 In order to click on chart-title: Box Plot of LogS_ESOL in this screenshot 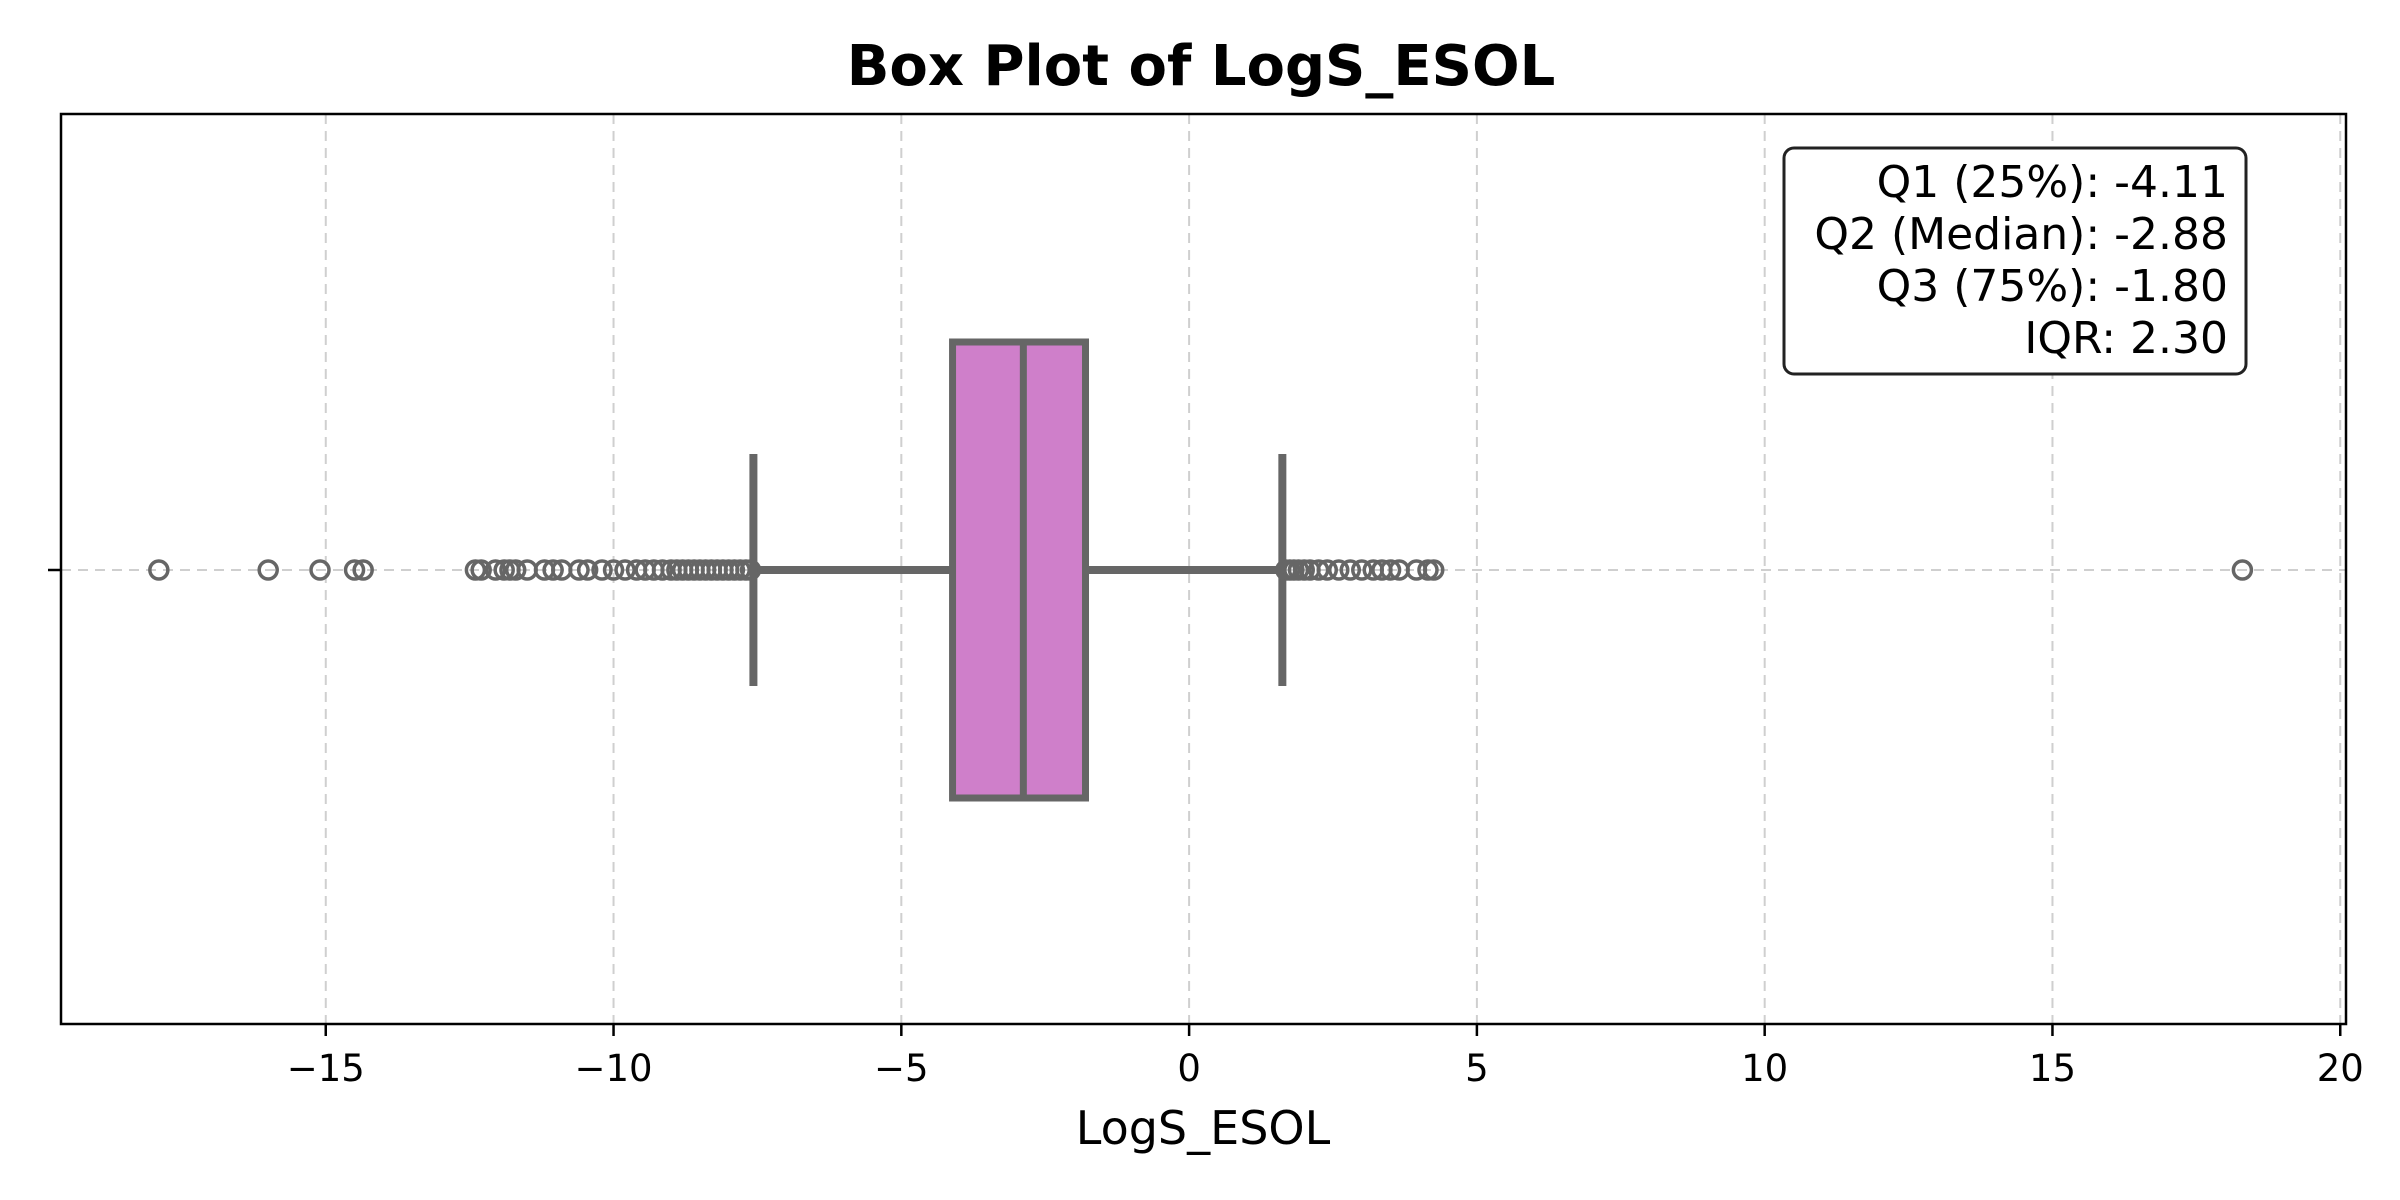, I will do `click(1201, 66)`.